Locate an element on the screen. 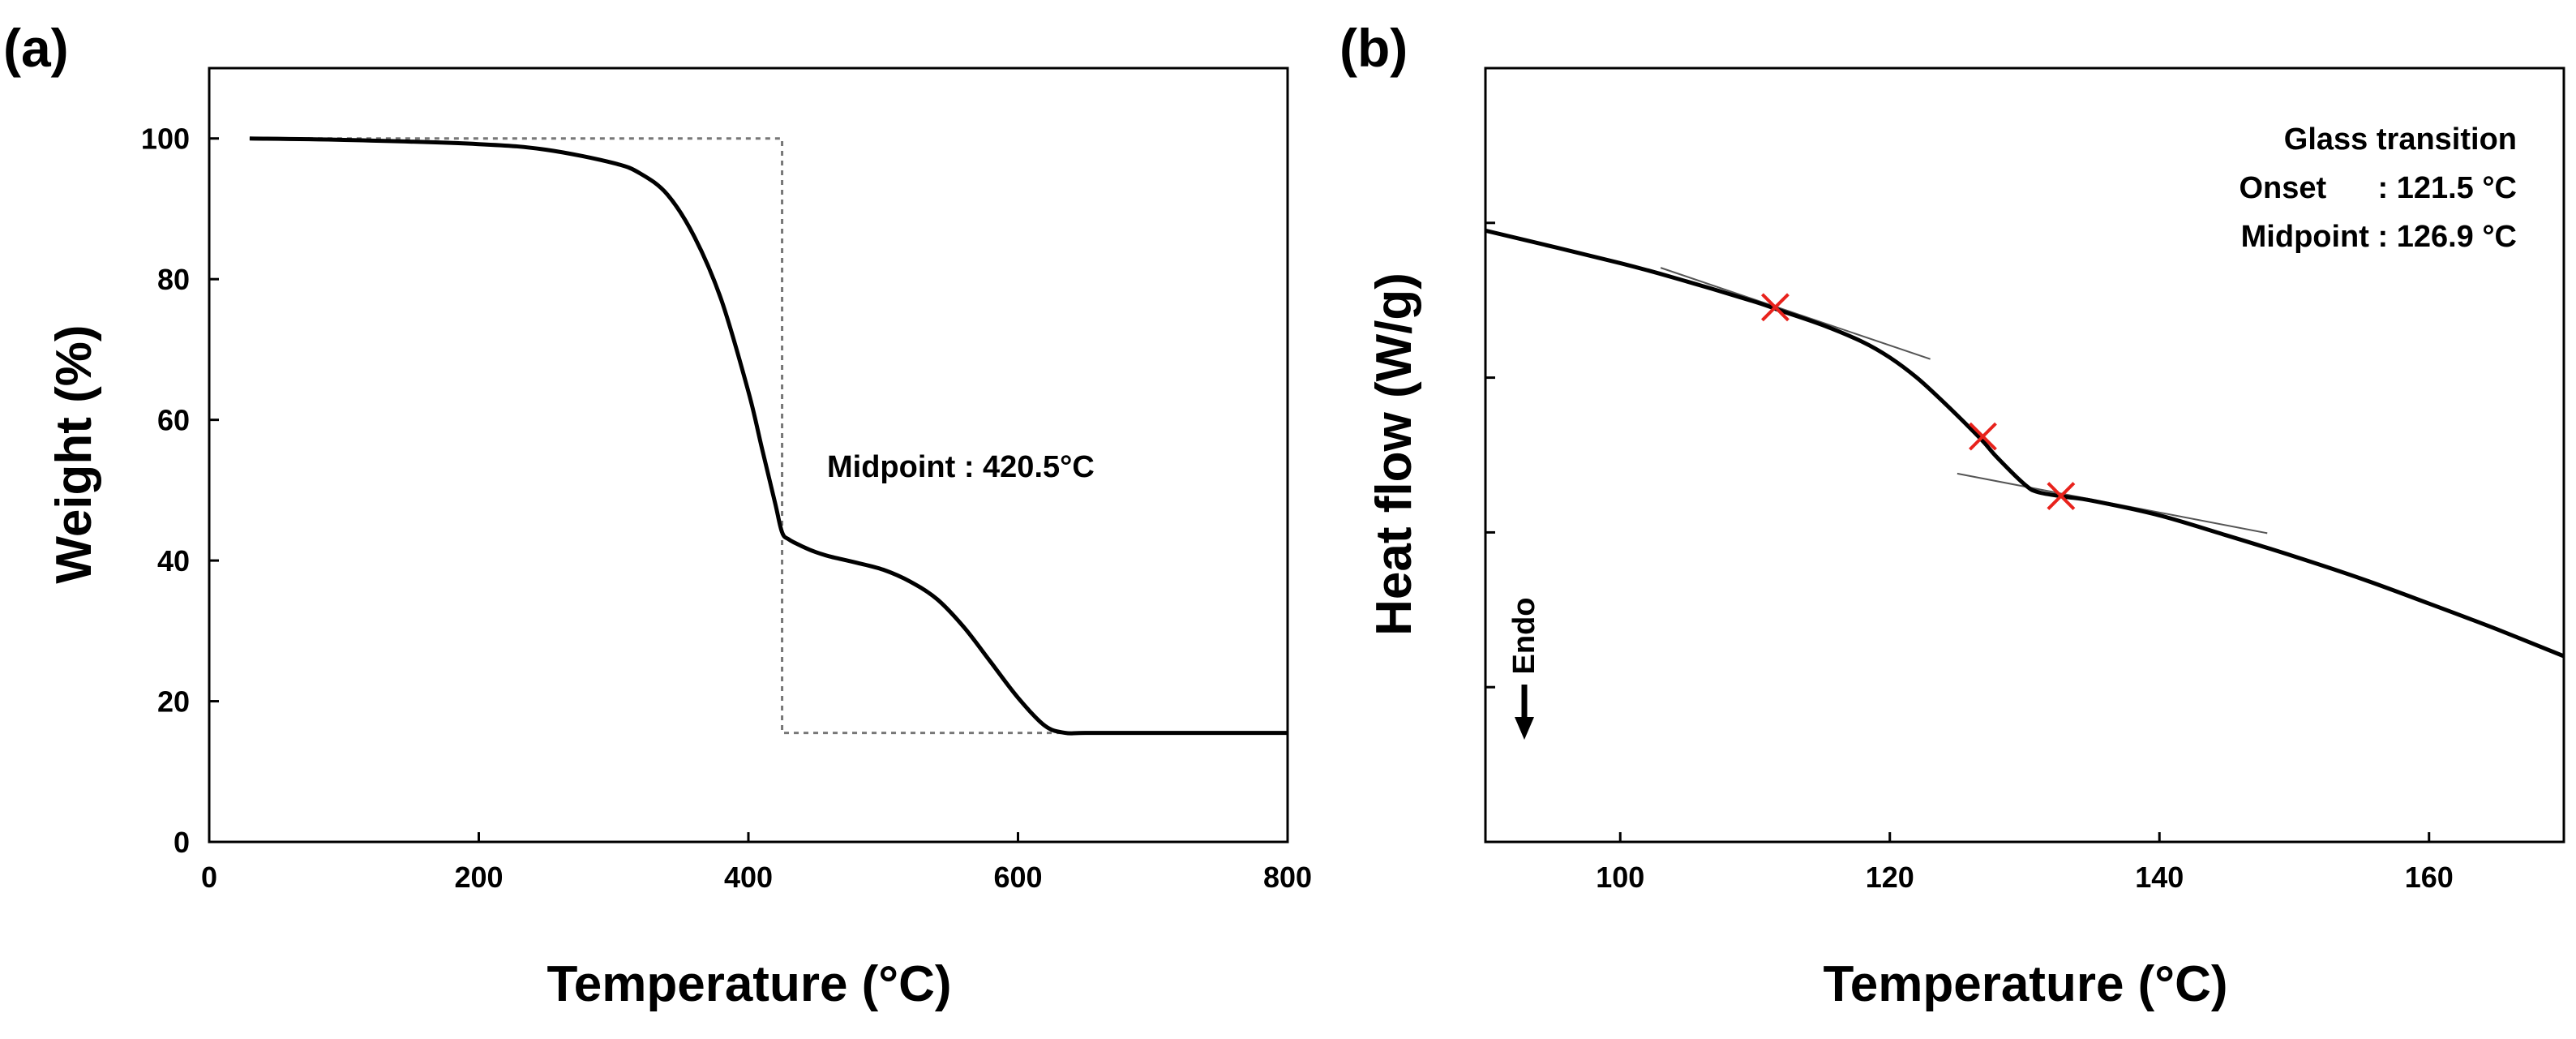 This screenshot has height=1039, width=2576. panel-a-x-axis-label: Temperature (°C) is located at coordinates (748, 984).